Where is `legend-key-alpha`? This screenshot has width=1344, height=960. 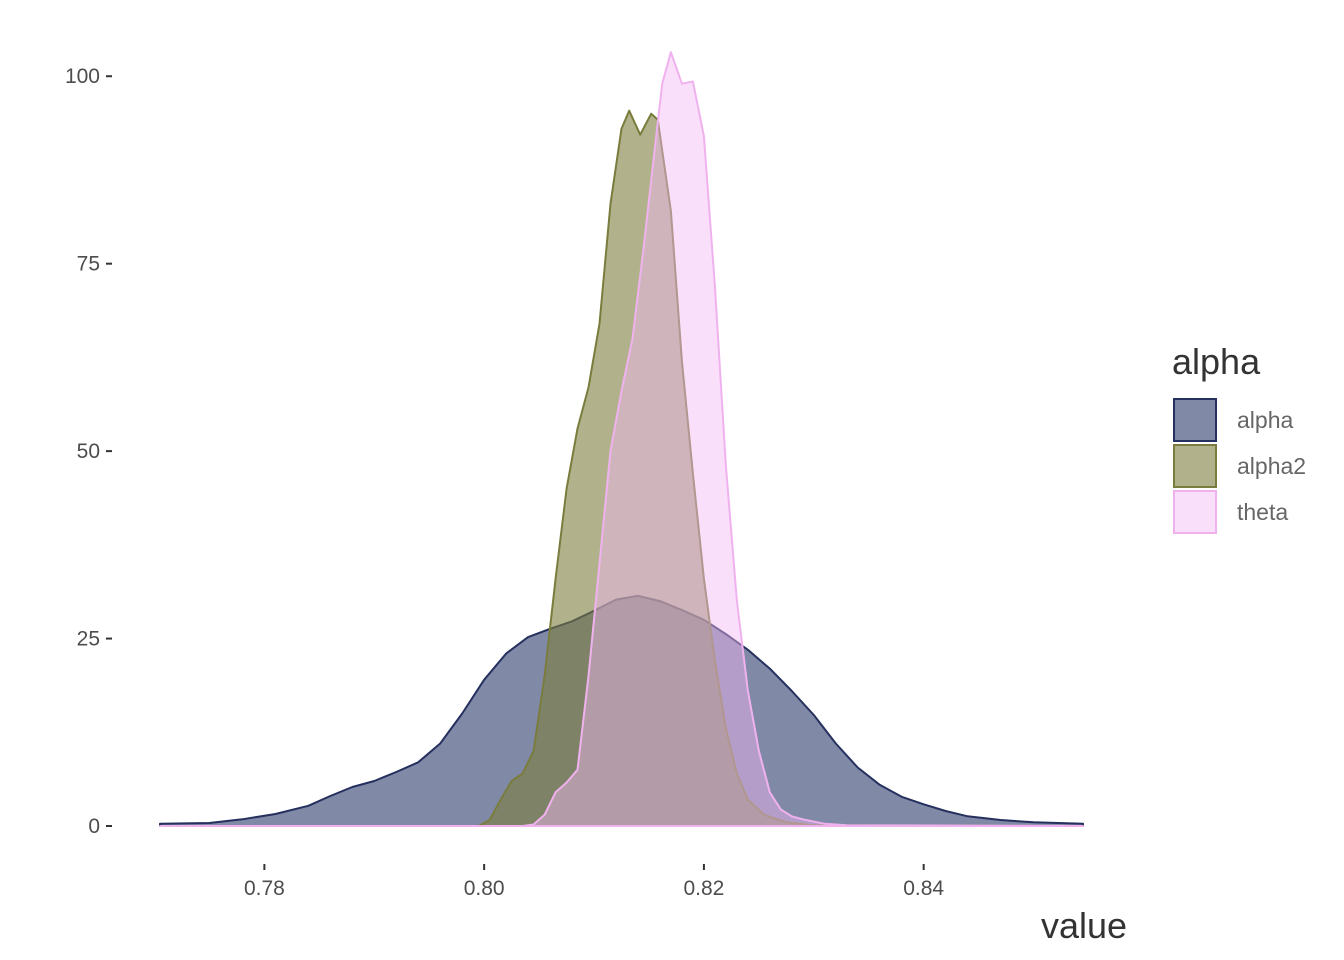 legend-key-alpha is located at coordinates (1195, 420).